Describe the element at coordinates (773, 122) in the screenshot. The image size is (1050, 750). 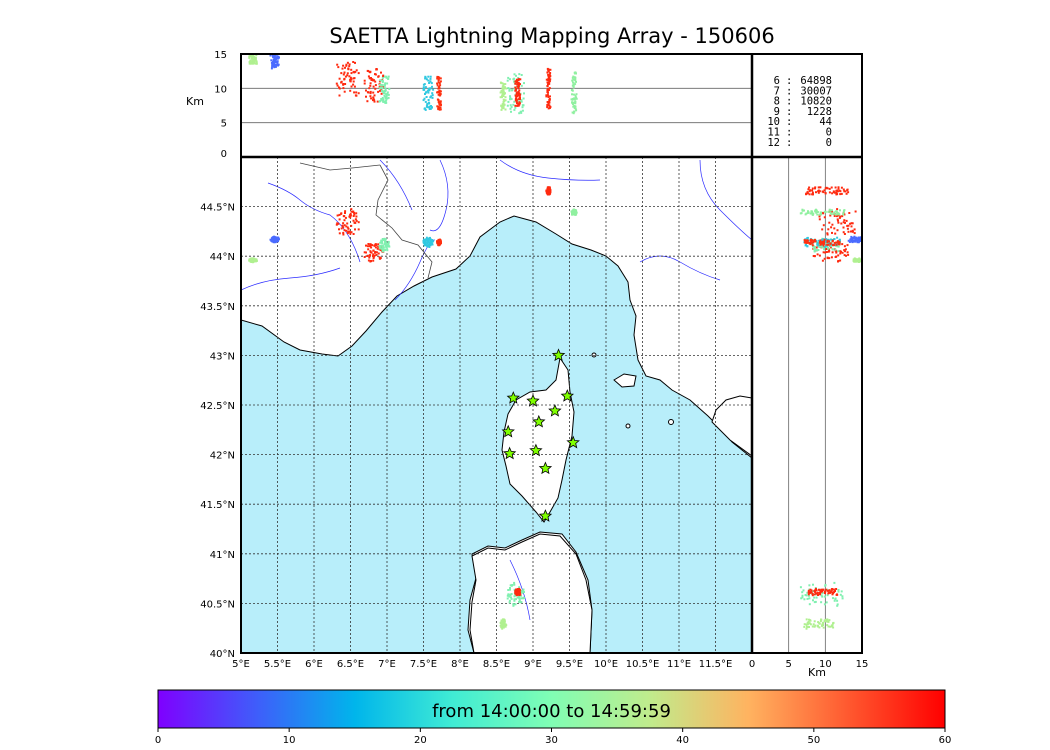
I see `count-stations: 10` at that location.